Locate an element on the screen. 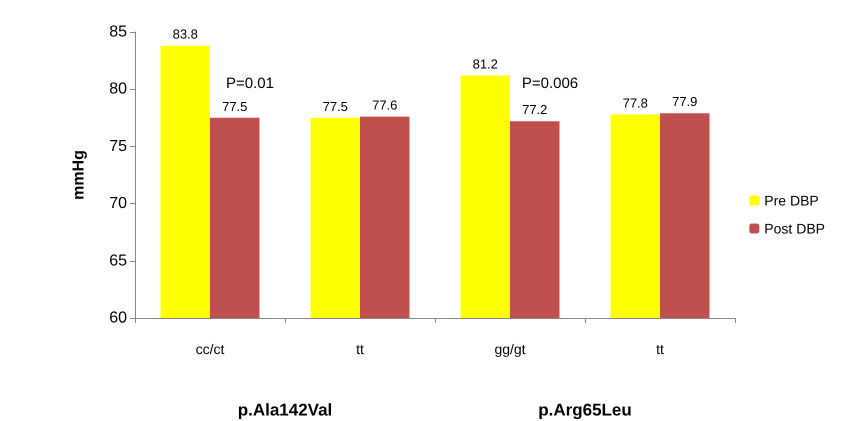 This screenshot has width=843, height=421. x-tick-label: cc/ct is located at coordinates (210, 349).